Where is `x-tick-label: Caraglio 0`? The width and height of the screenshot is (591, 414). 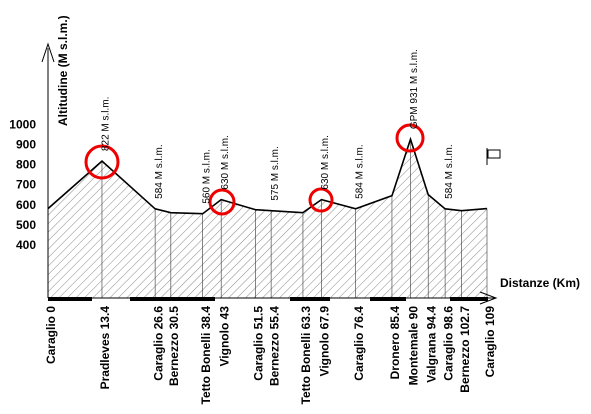 x-tick-label: Caraglio 0 is located at coordinates (51, 335).